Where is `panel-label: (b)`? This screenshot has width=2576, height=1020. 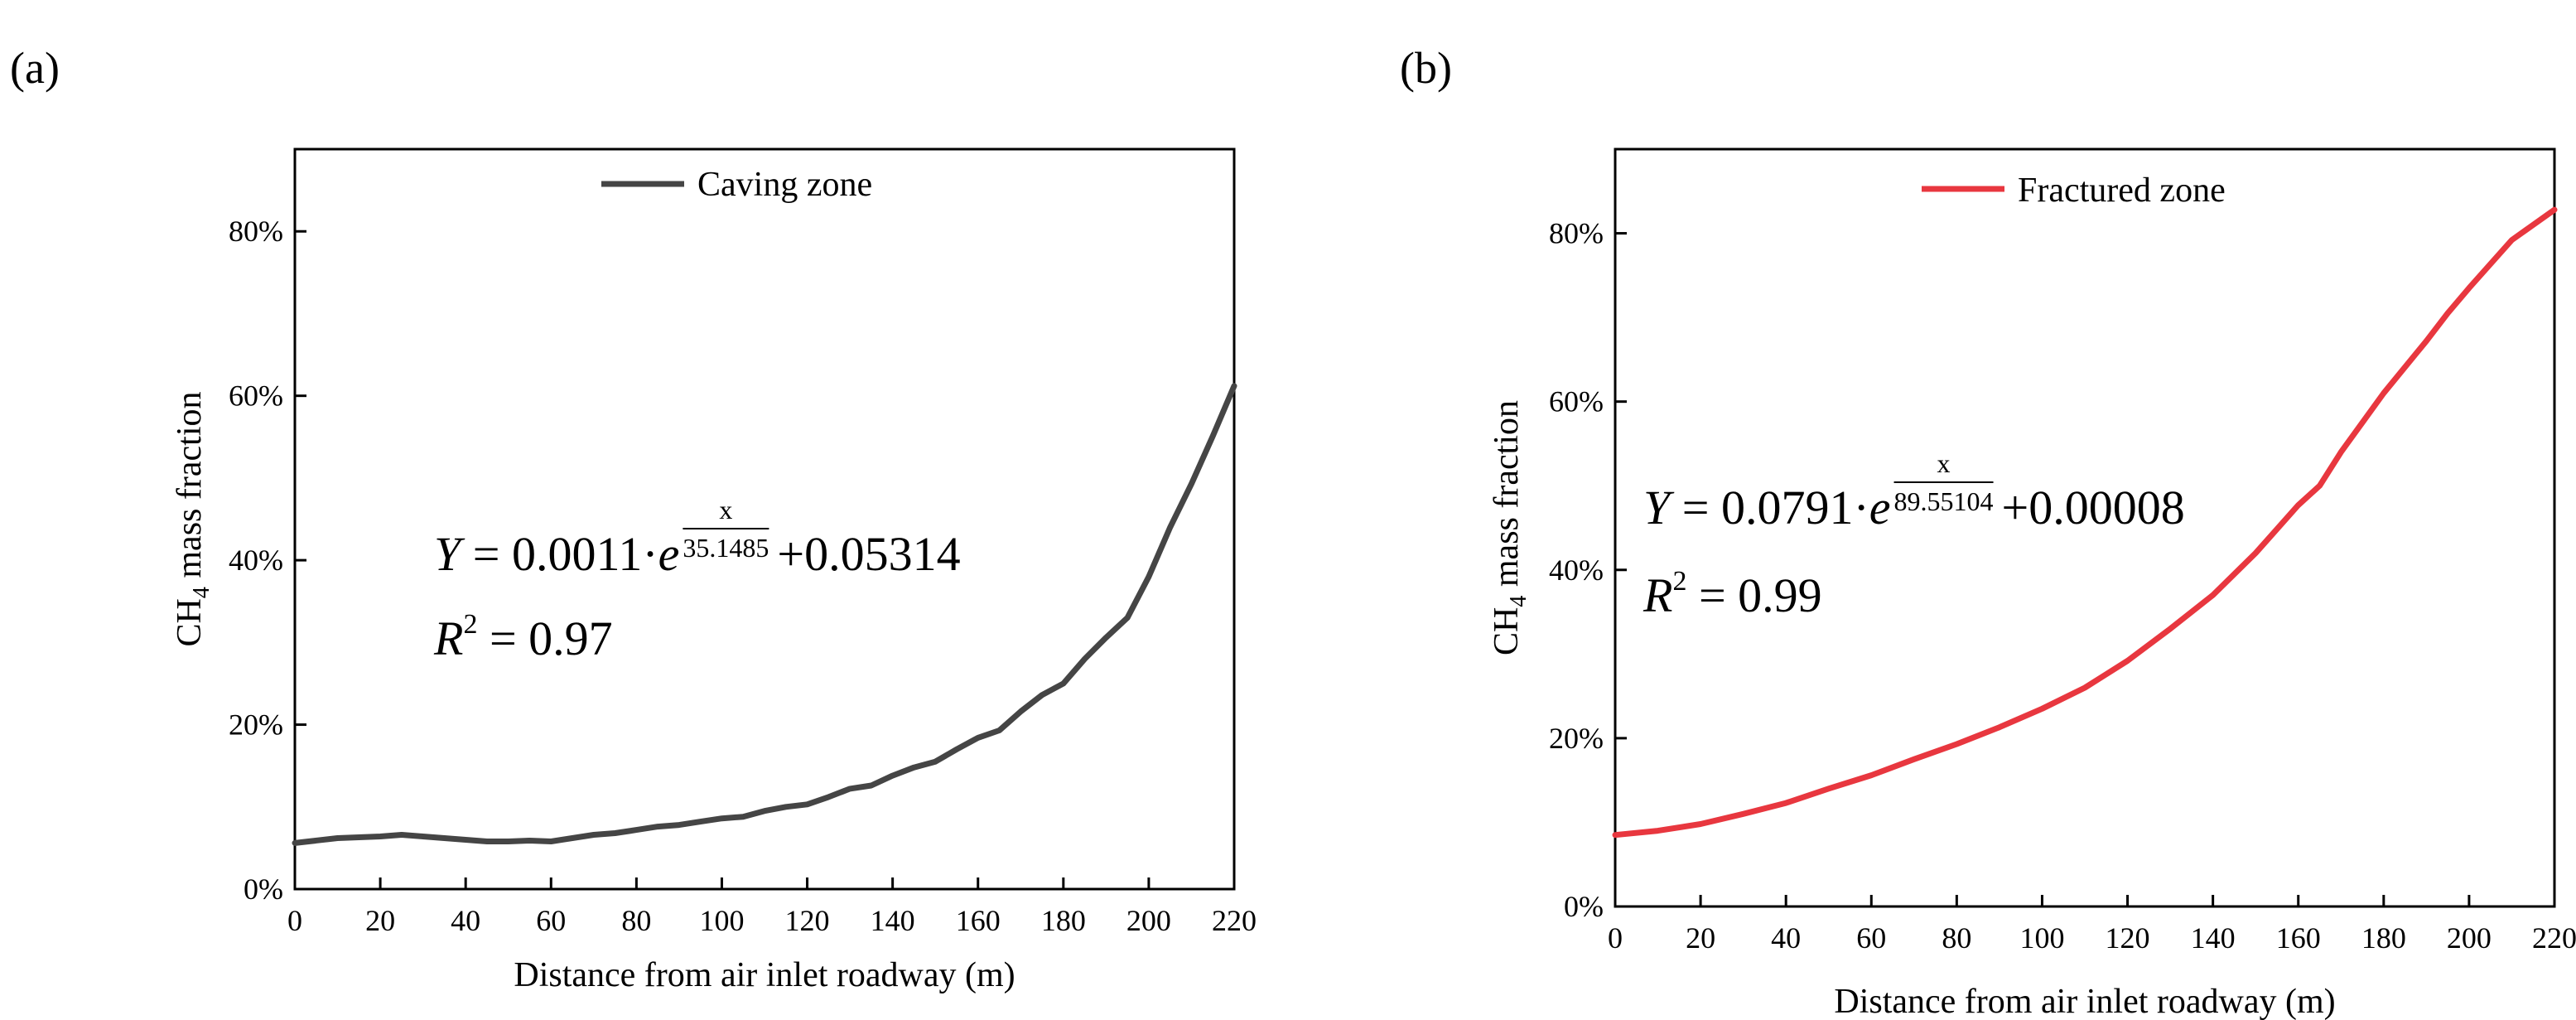
panel-label: (b) is located at coordinates (1426, 68).